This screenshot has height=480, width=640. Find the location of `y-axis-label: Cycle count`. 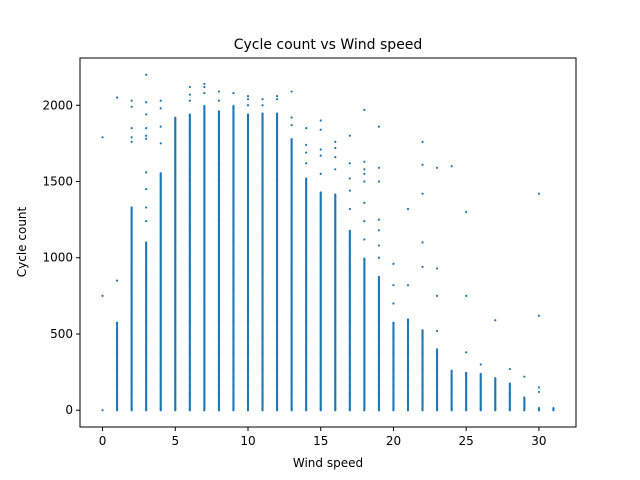

y-axis-label: Cycle count is located at coordinates (22, 241).